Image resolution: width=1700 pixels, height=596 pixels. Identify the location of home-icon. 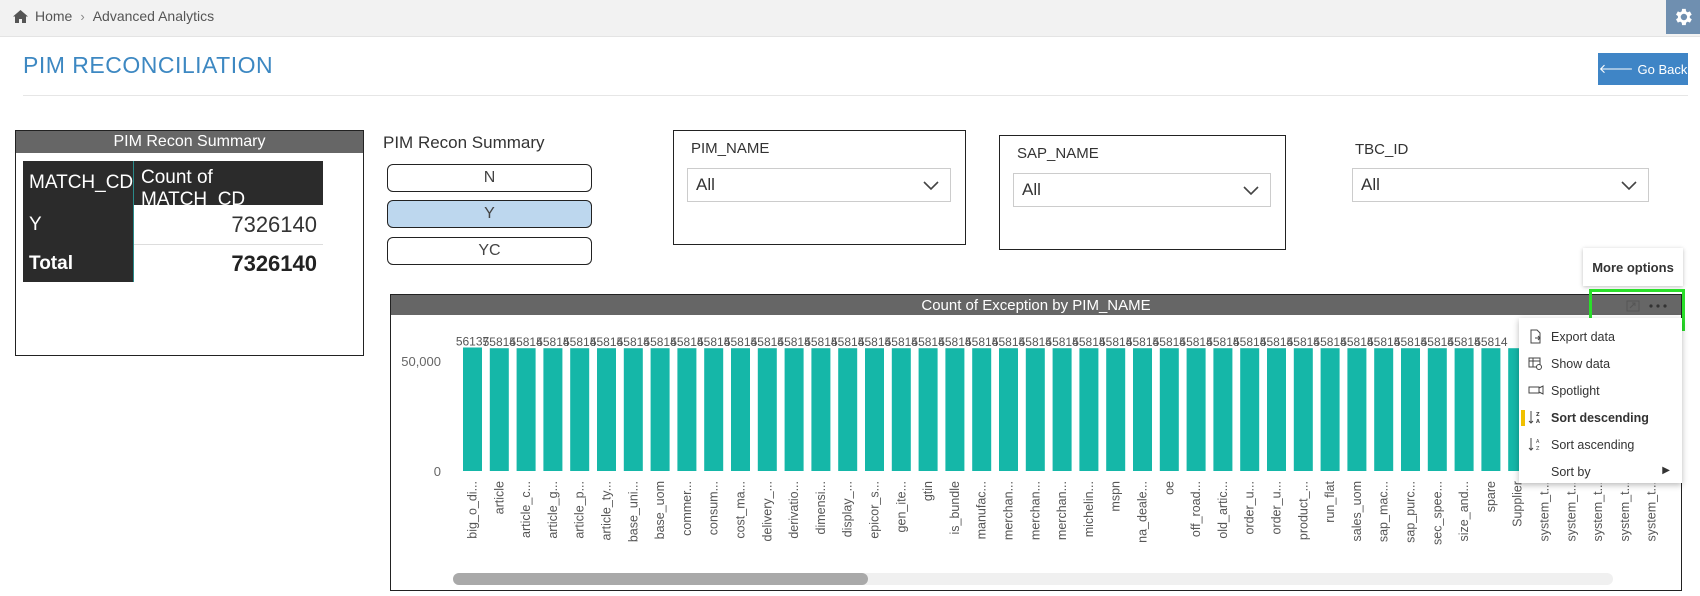
(20, 16).